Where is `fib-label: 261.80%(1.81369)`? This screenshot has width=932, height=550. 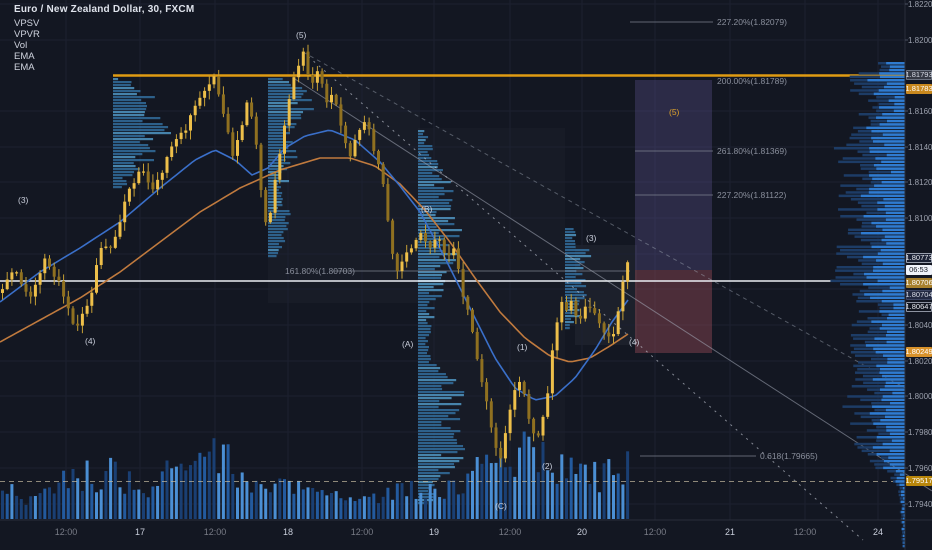
fib-label: 261.80%(1.81369) is located at coordinates (752, 151).